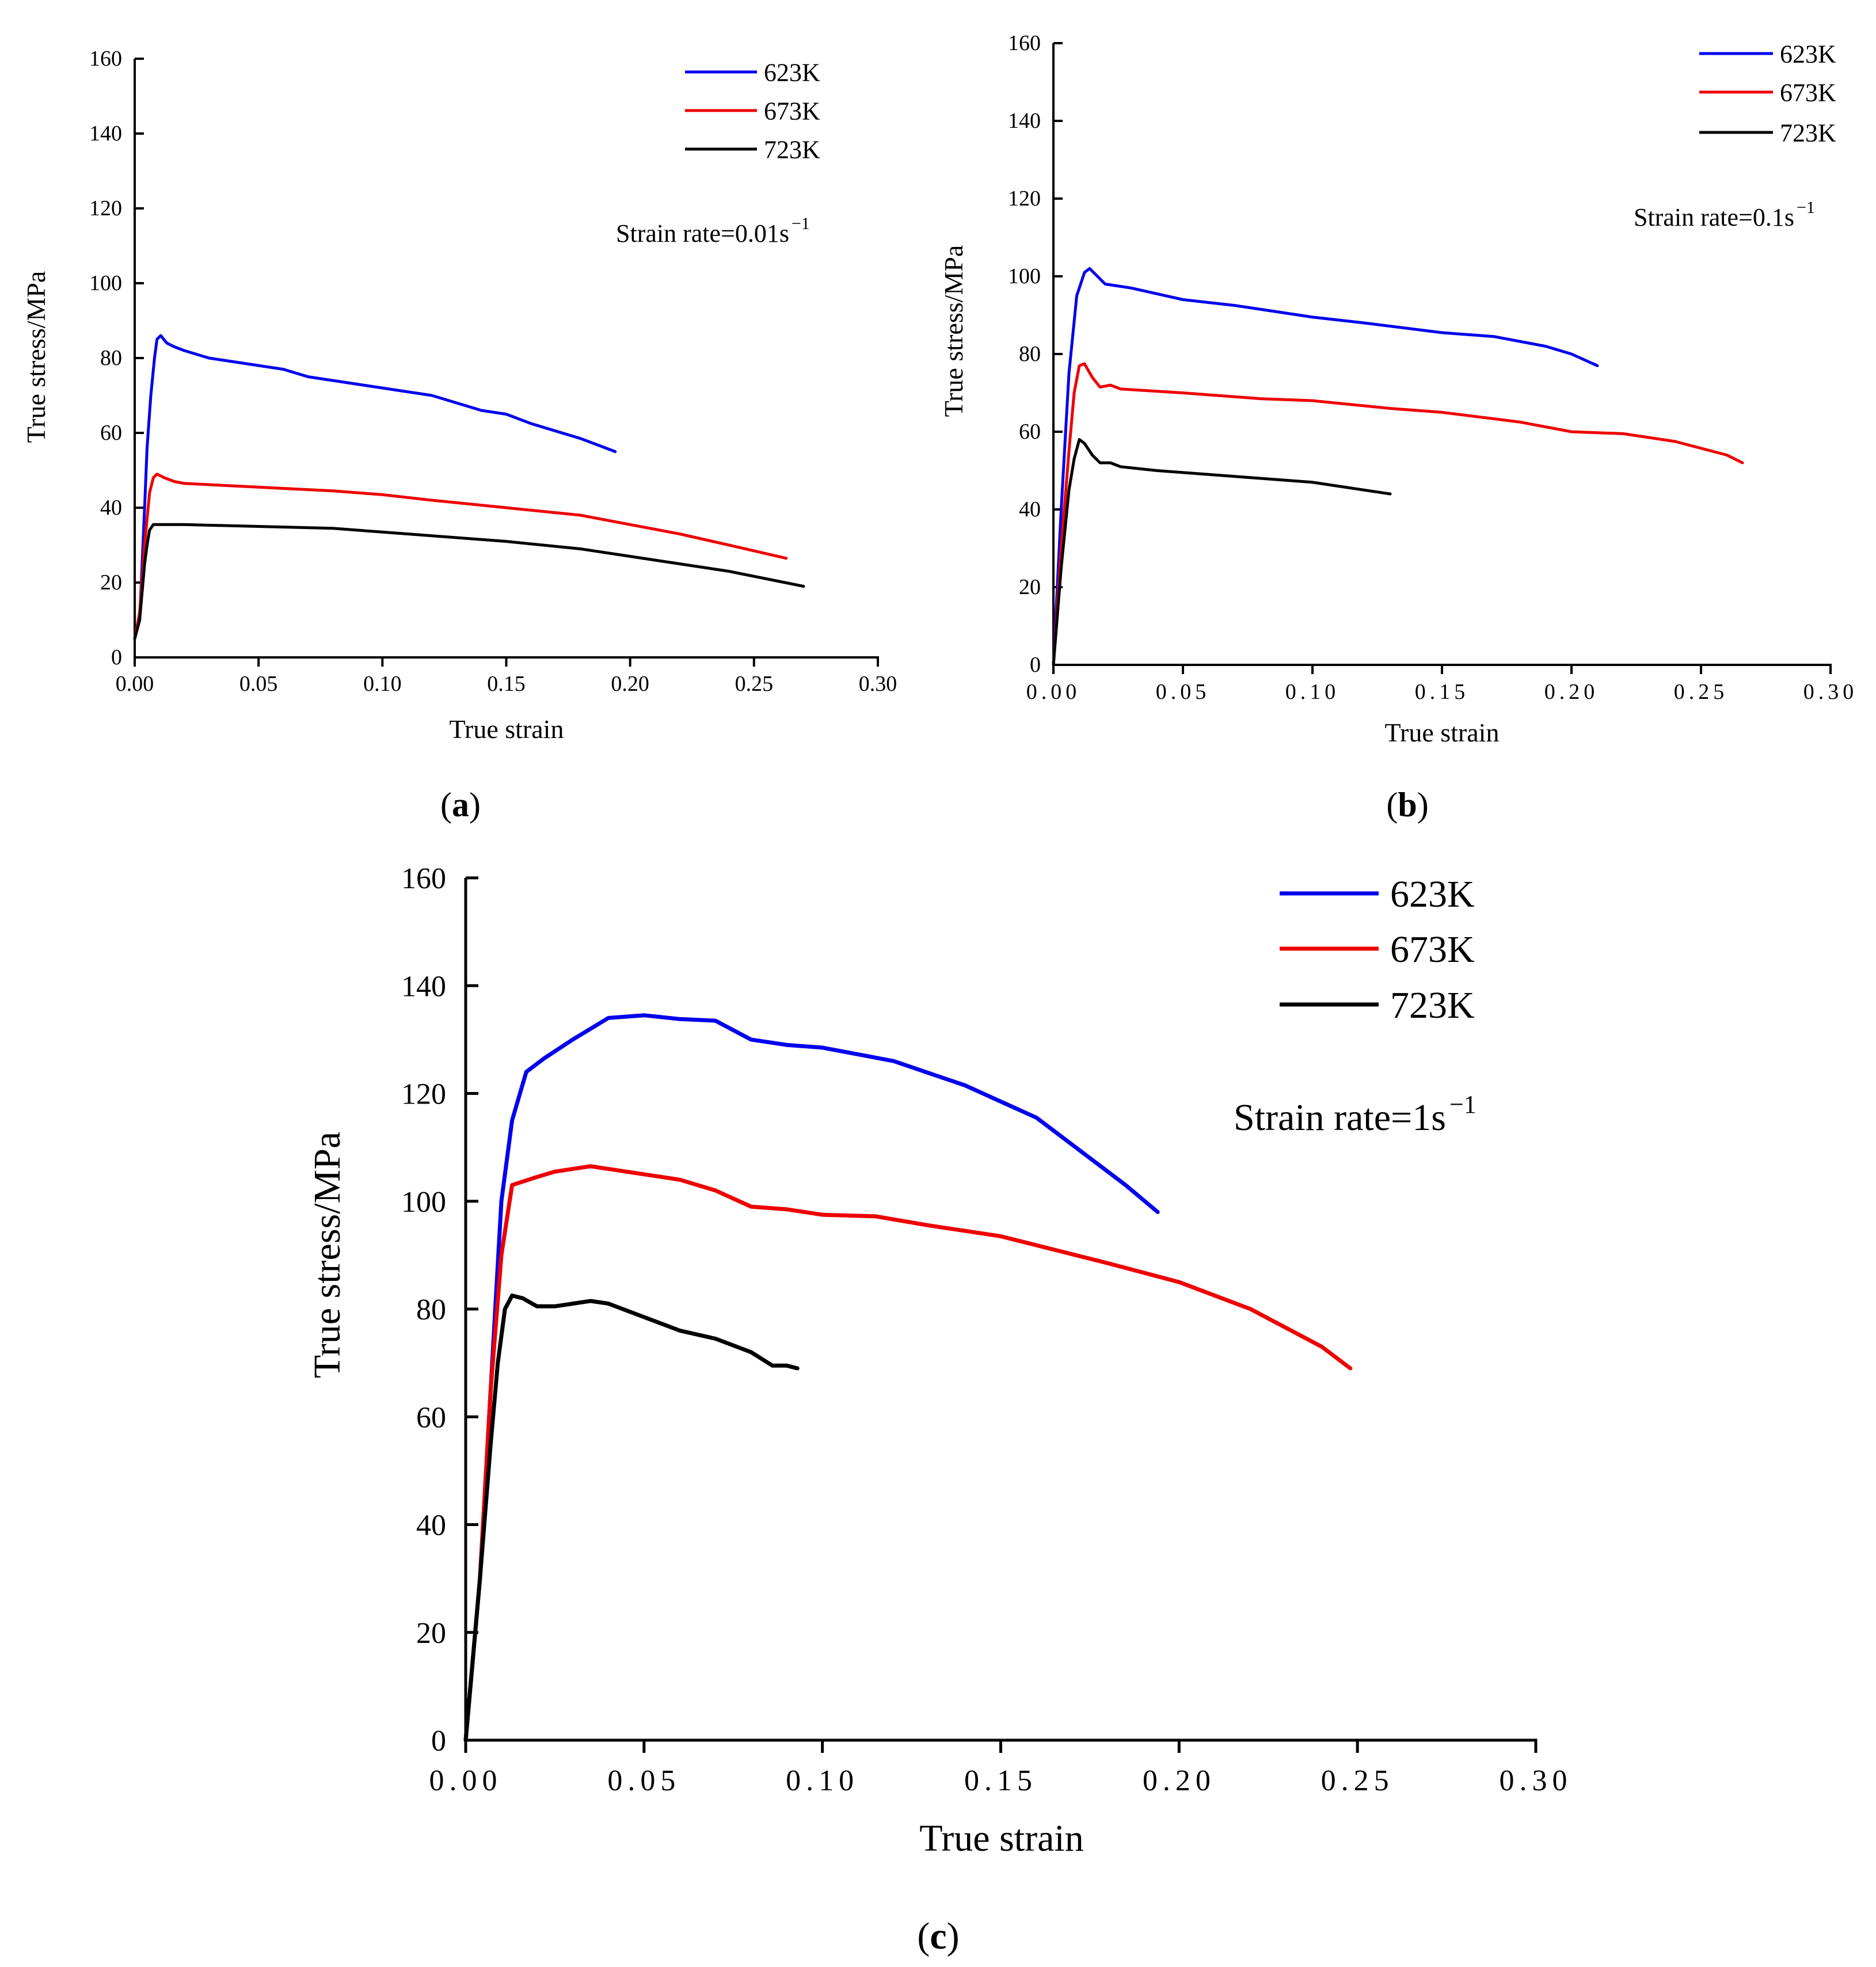 The height and width of the screenshot is (1967, 1876). What do you see at coordinates (703, 234) in the screenshot?
I see `strain-rate-text: Strain rate=0.01s` at bounding box center [703, 234].